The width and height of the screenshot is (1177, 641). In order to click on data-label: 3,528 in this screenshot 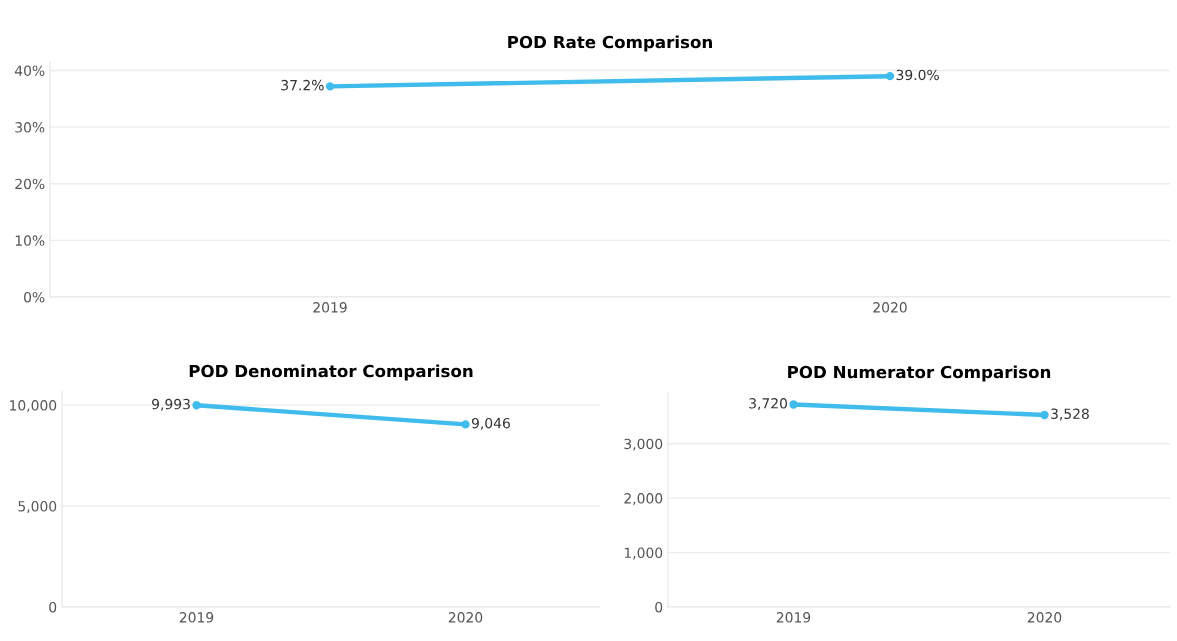, I will do `click(1070, 414)`.